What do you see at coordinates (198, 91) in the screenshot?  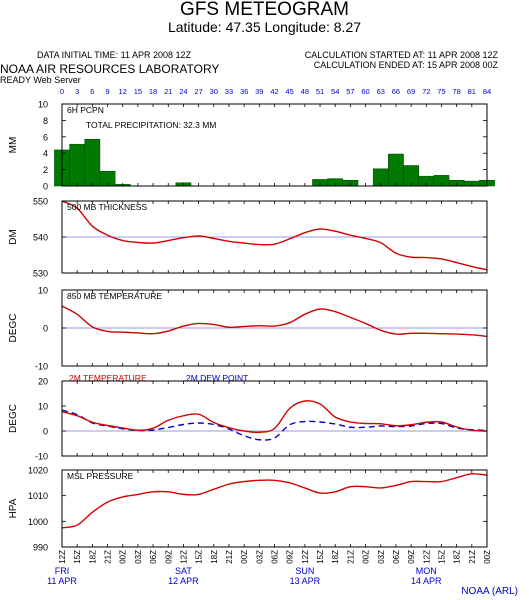 I see `forecast-hour-label: 27` at bounding box center [198, 91].